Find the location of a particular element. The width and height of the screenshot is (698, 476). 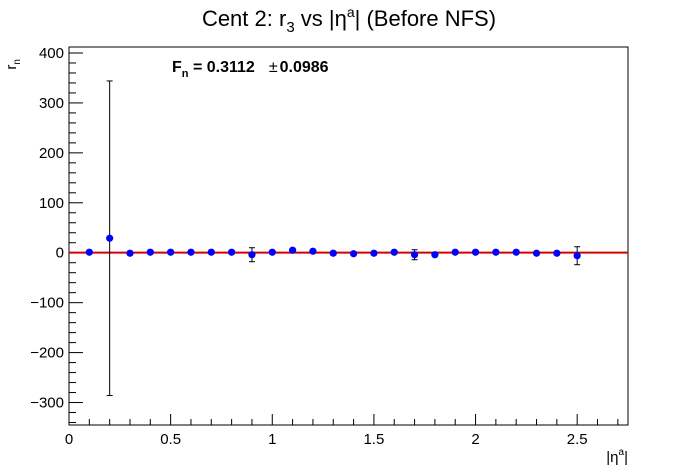

x-tick-label: 0 is located at coordinates (69, 439).